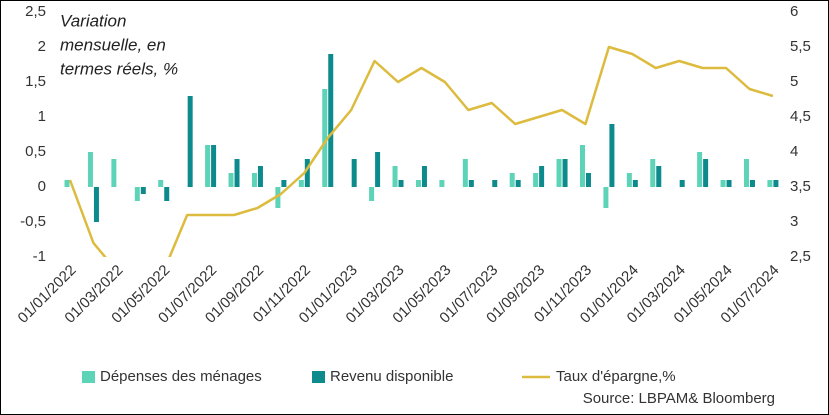 The image size is (829, 415). What do you see at coordinates (679, 398) in the screenshot?
I see `source: Source: LBPAM& Bloomberg` at bounding box center [679, 398].